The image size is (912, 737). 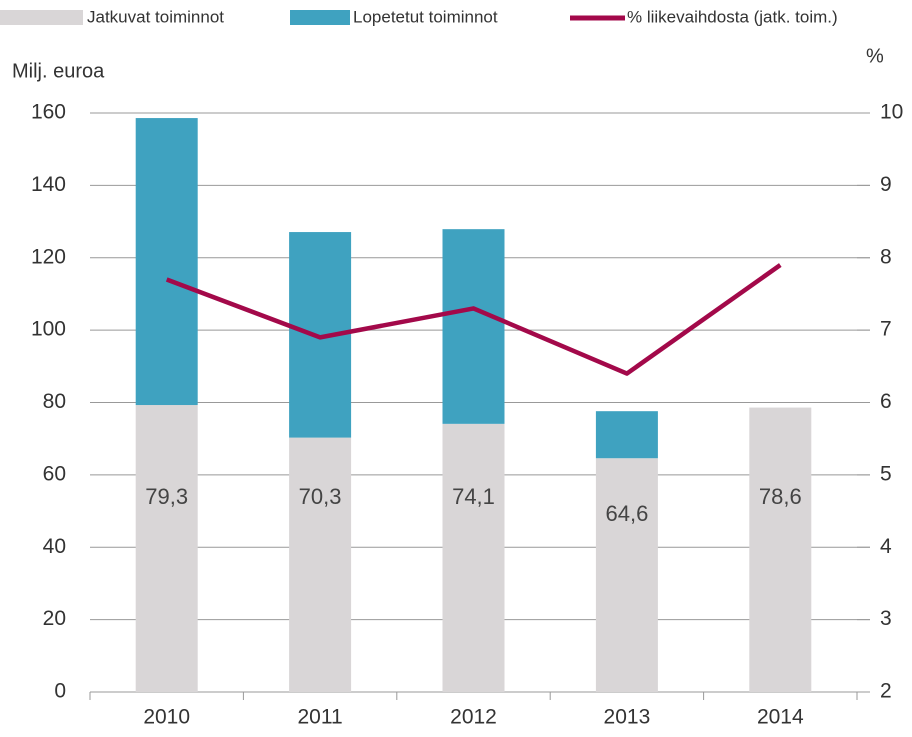 What do you see at coordinates (886, 256) in the screenshot?
I see `y2-tick-label: 8` at bounding box center [886, 256].